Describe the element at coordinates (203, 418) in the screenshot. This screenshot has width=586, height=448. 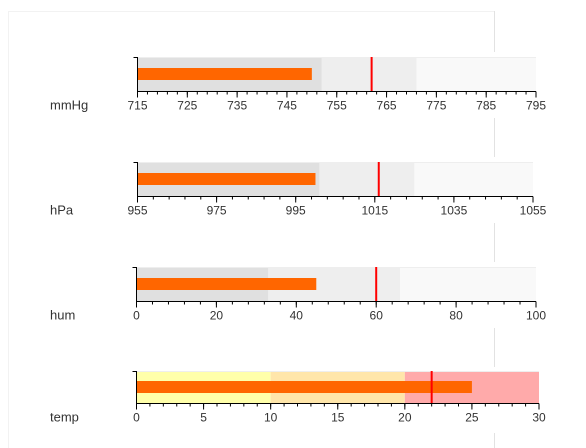
I see `x-tick-label: 5` at that location.